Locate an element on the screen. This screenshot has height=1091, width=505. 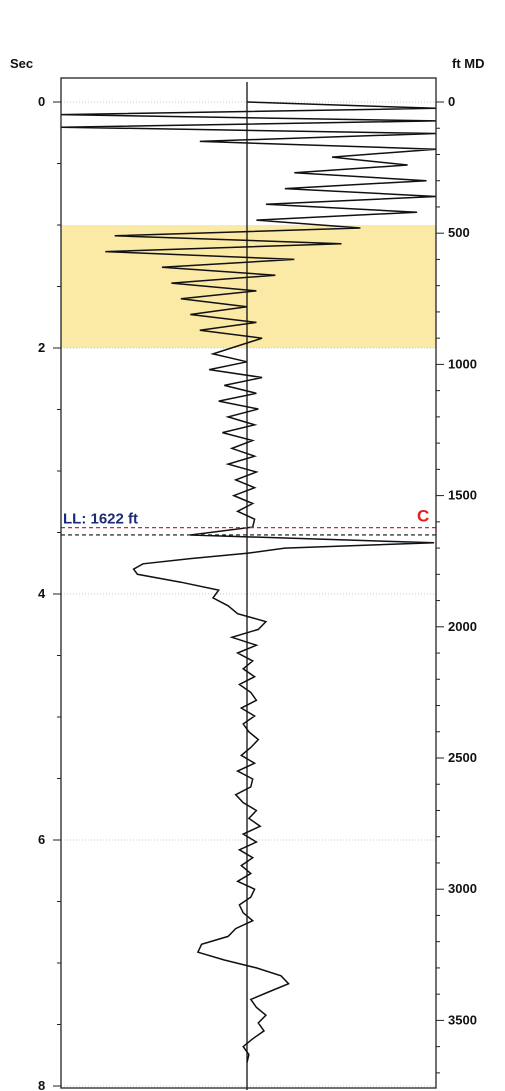
marker-c-label: C is located at coordinates (423, 516).